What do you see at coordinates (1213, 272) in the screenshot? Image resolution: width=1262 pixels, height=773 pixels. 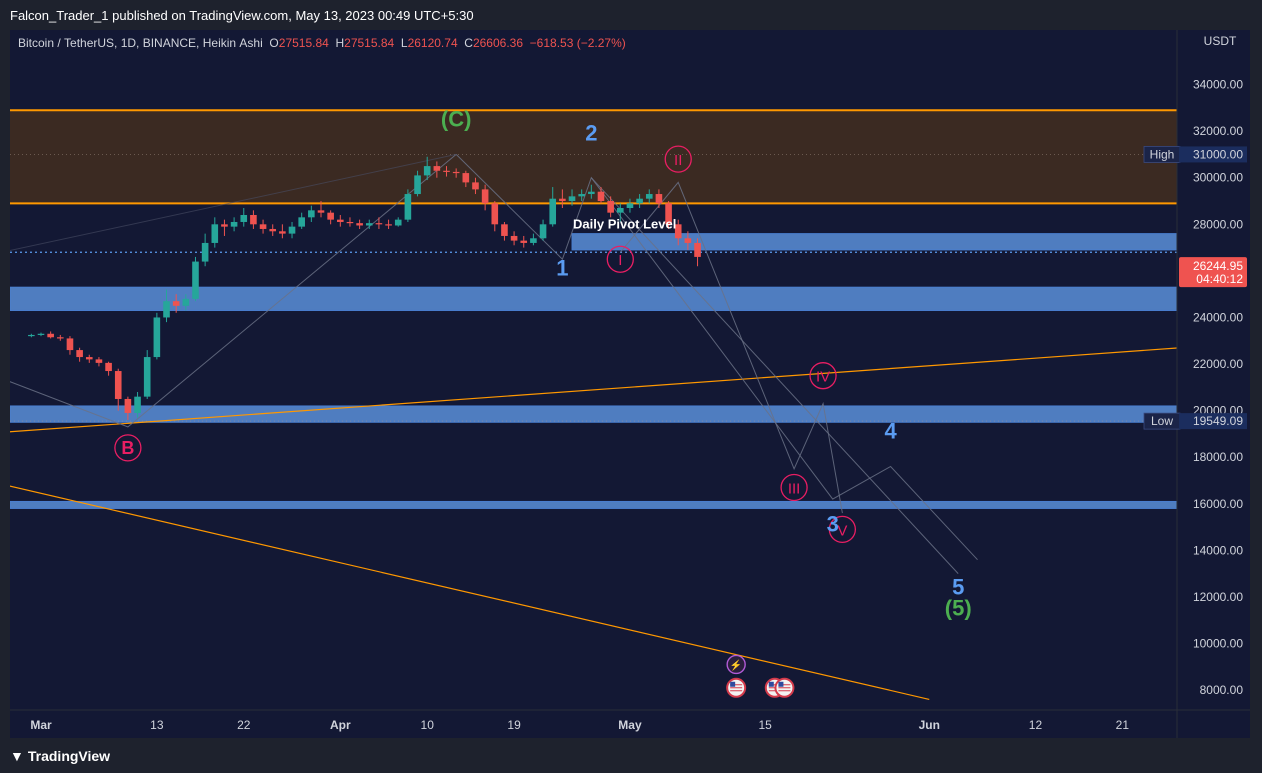 I see `current-price-tag` at bounding box center [1213, 272].